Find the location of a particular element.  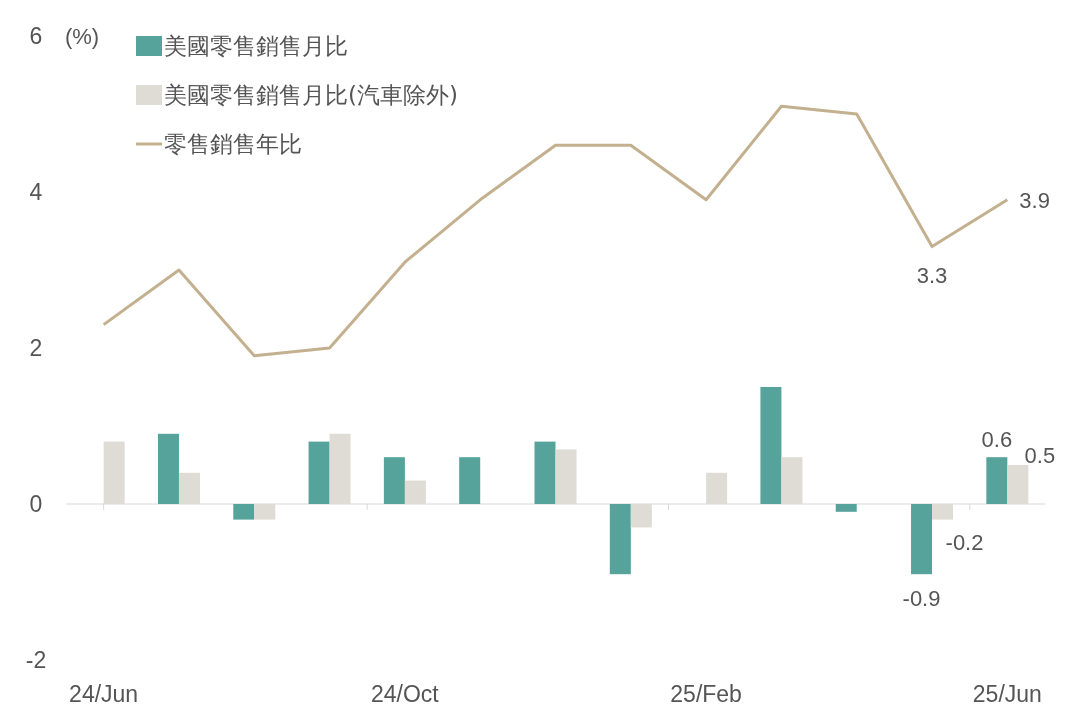

data-label: -0.9 is located at coordinates (921, 599).